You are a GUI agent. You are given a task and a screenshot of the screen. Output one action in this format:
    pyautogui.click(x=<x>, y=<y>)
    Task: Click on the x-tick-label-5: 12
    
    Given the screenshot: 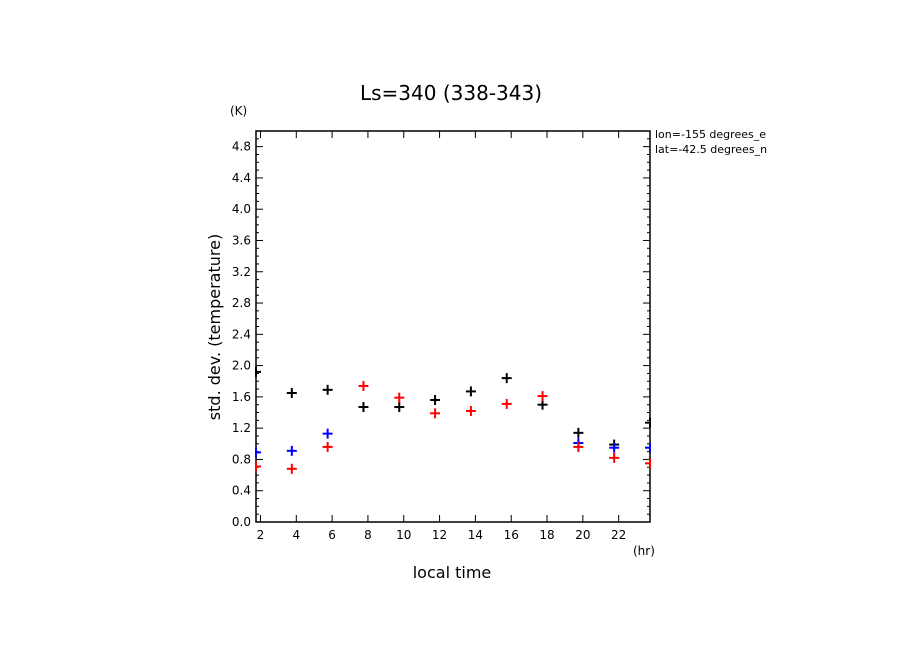 What is the action you would take?
    pyautogui.click(x=439, y=535)
    